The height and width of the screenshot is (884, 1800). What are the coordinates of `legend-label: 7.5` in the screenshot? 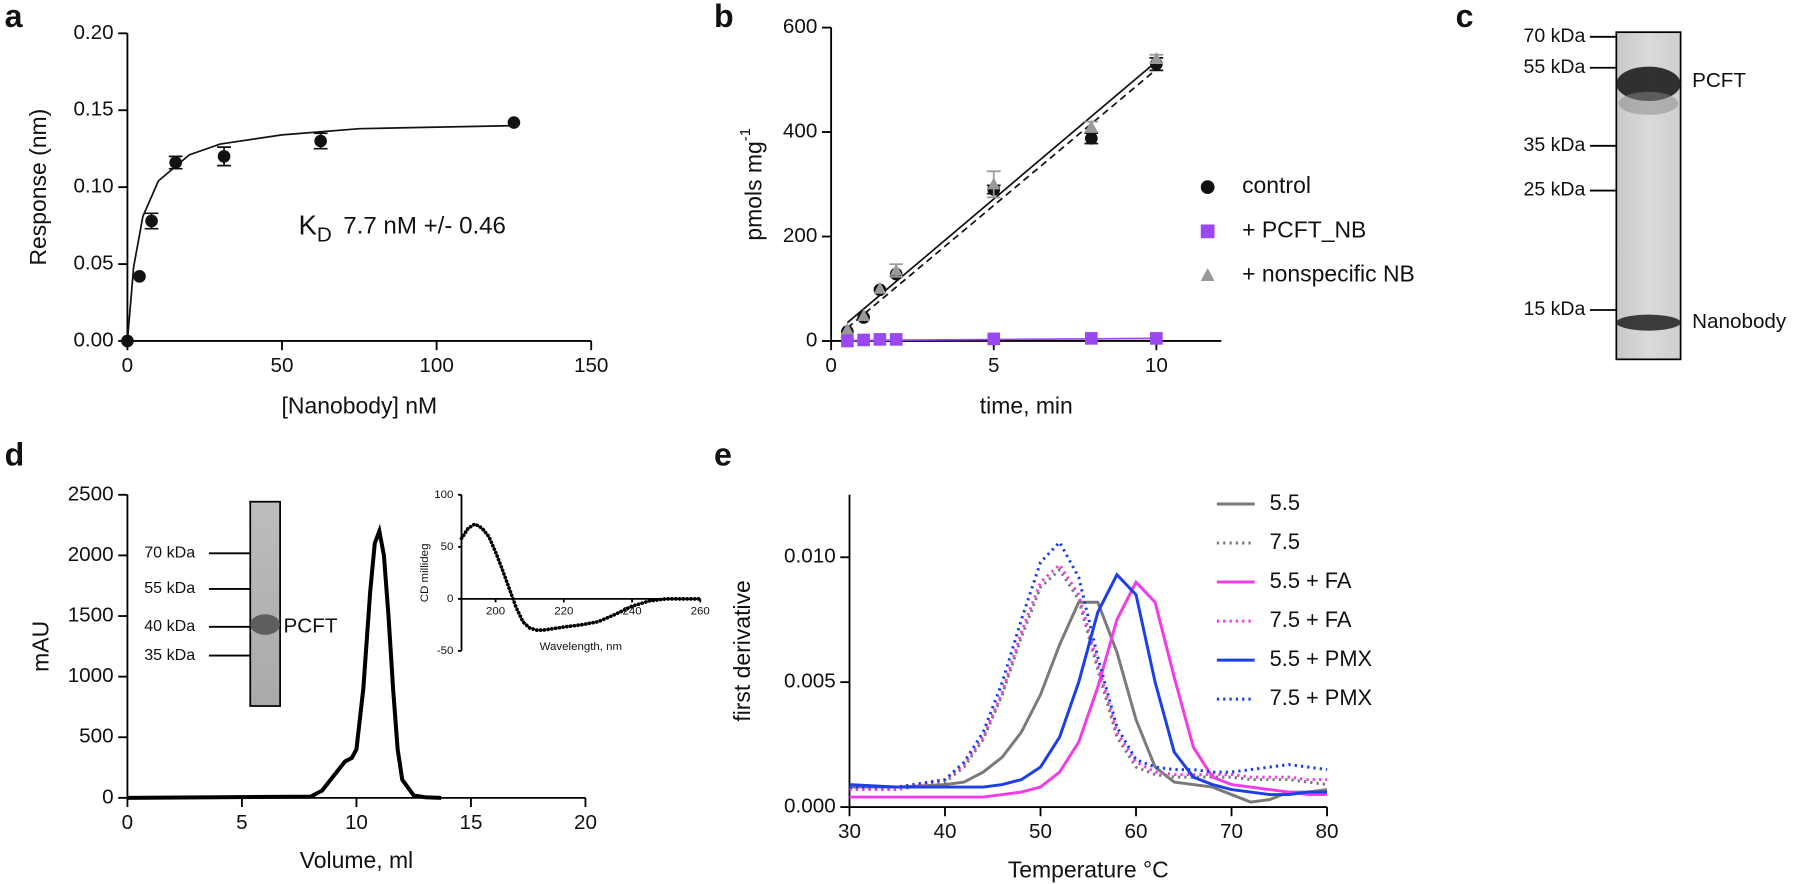 It's located at (1285, 541).